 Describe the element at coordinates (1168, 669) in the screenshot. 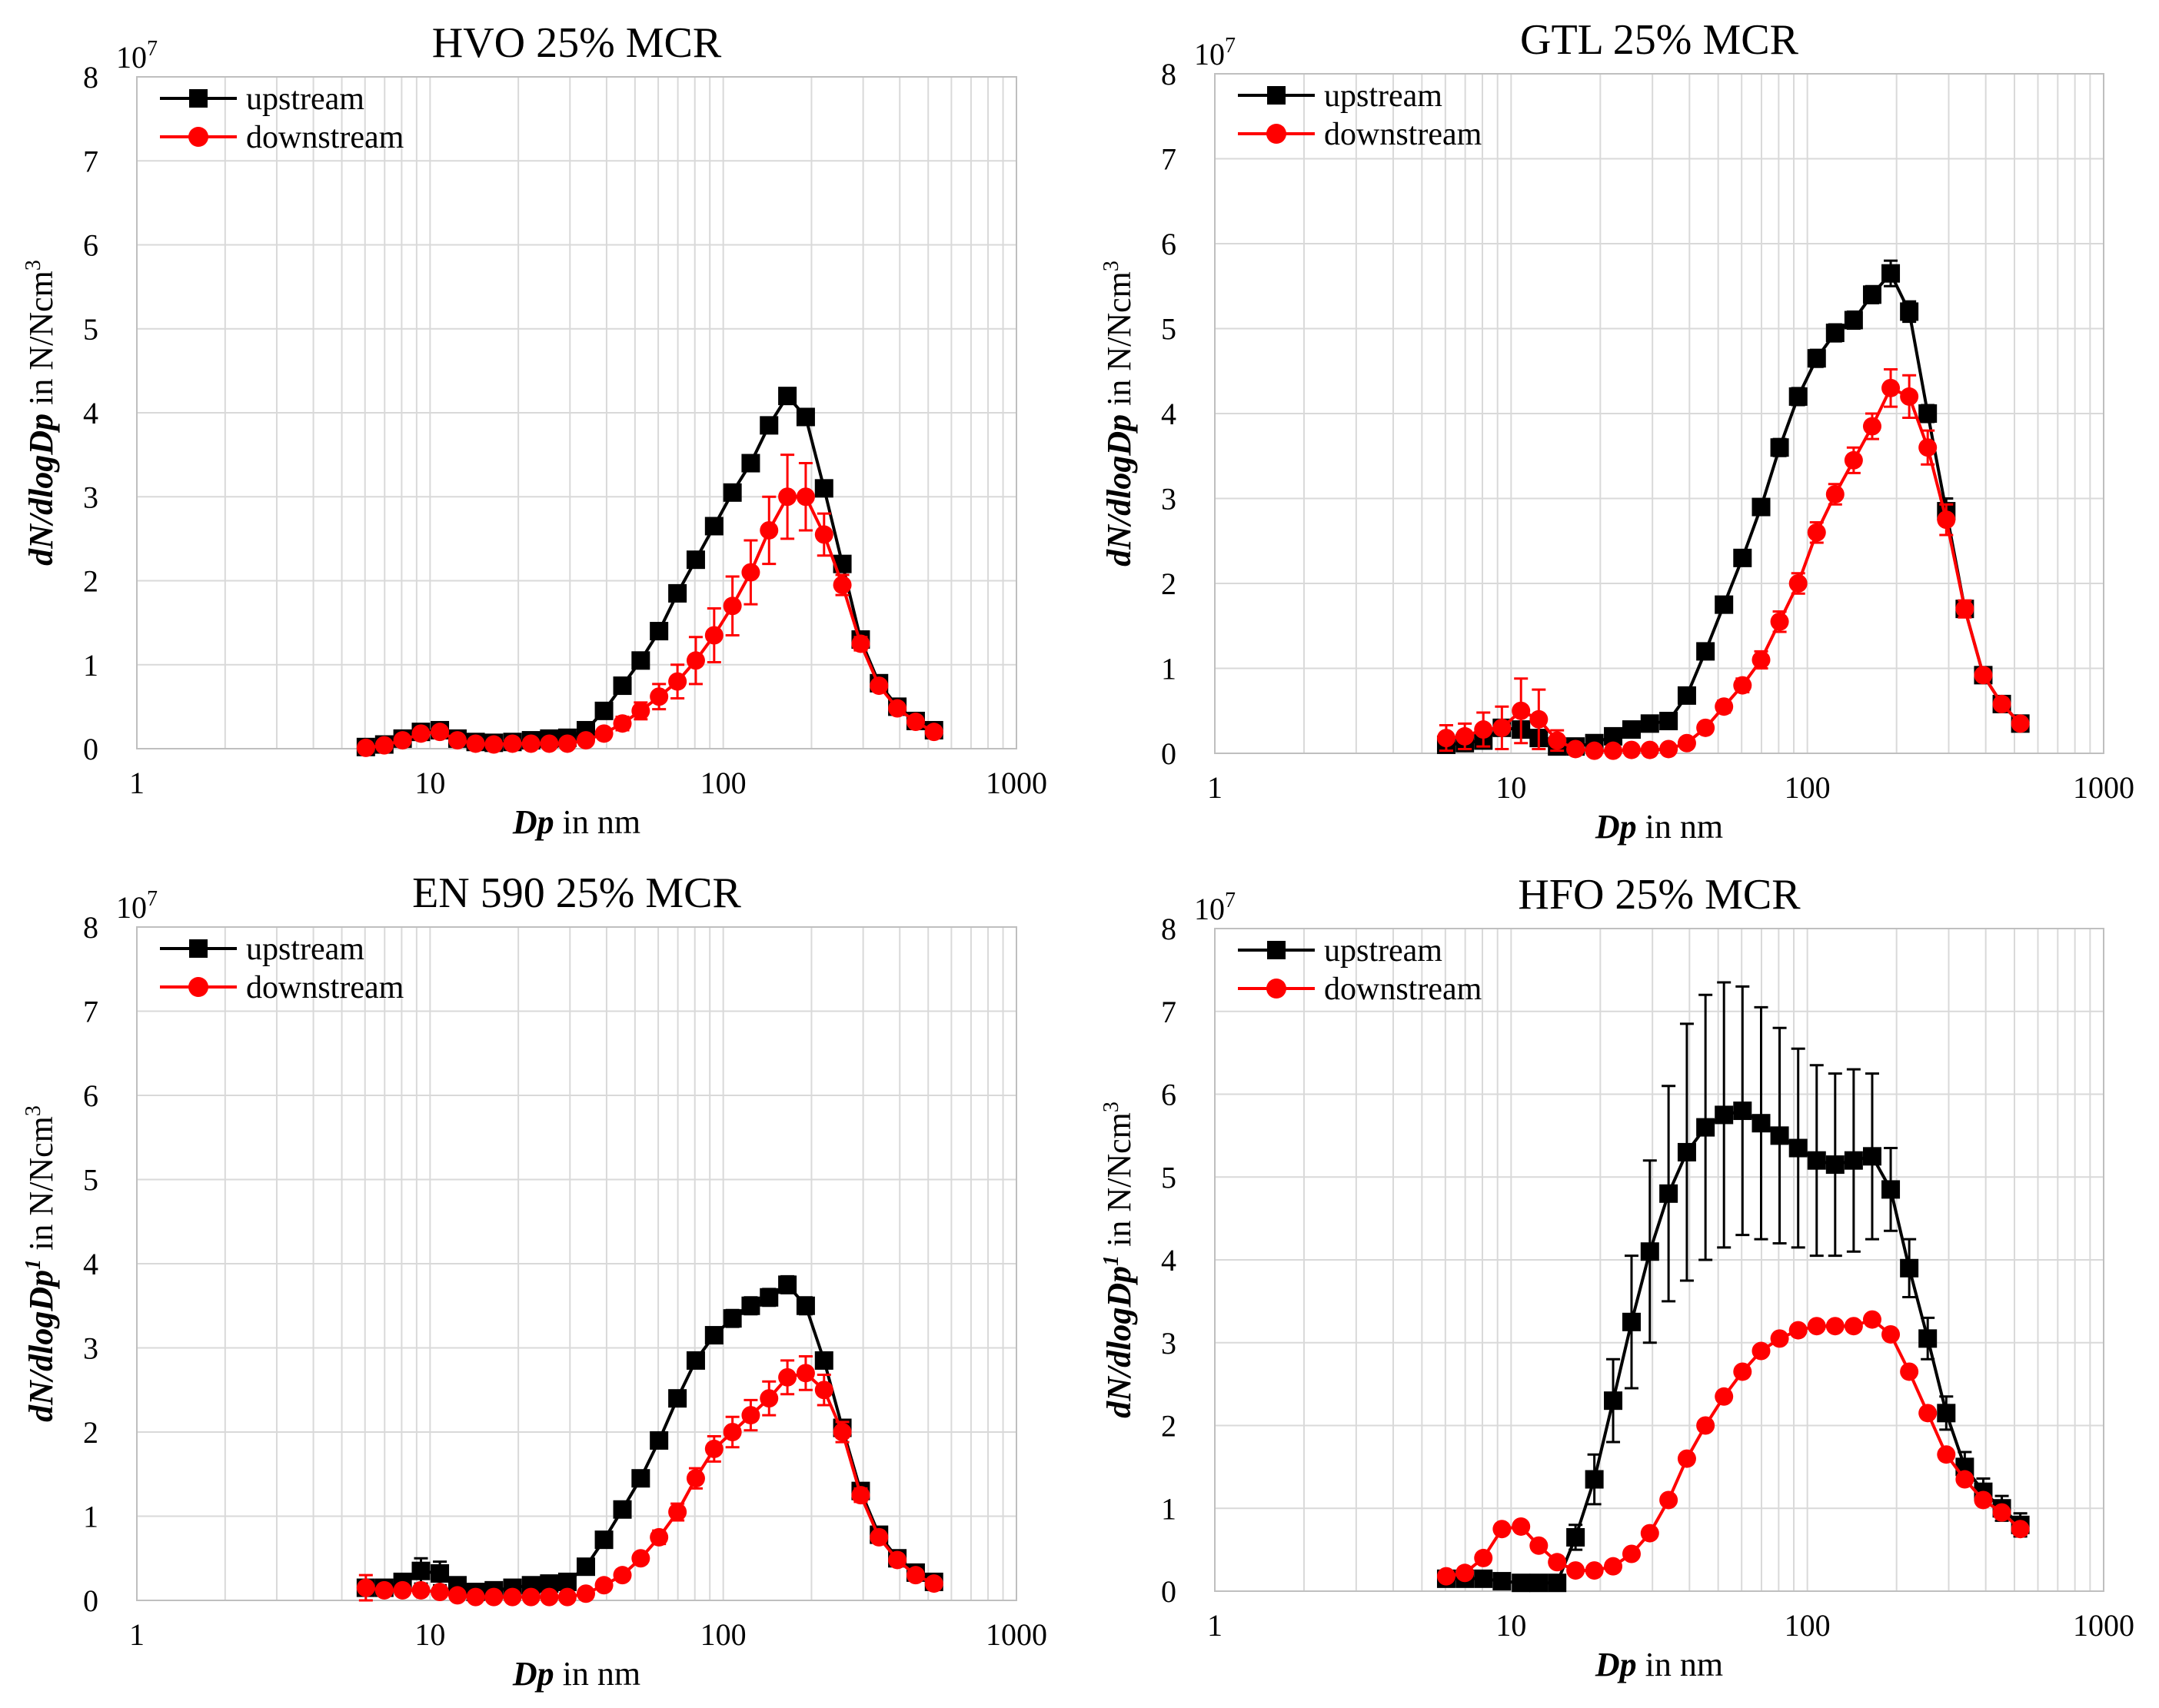

I see `y-tick-label: 1` at that location.